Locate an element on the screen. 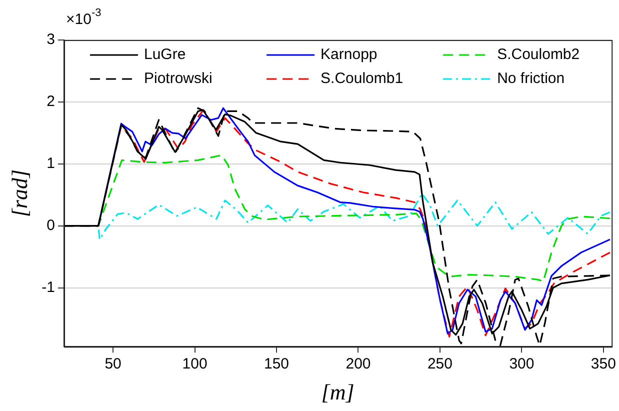  y-tick-label: 1 is located at coordinates (50, 163).